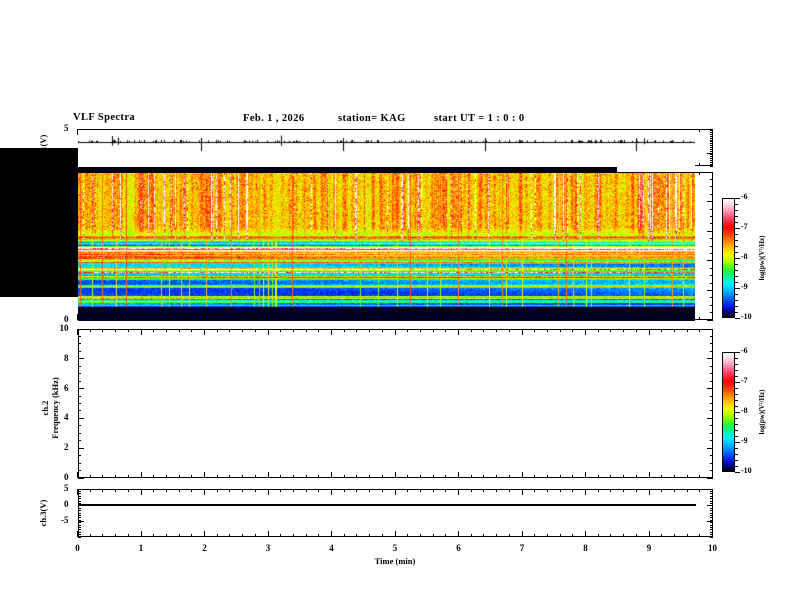 The width and height of the screenshot is (792, 612). What do you see at coordinates (744, 440) in the screenshot?
I see `cbar-ch2-tick-label: -9` at bounding box center [744, 440].